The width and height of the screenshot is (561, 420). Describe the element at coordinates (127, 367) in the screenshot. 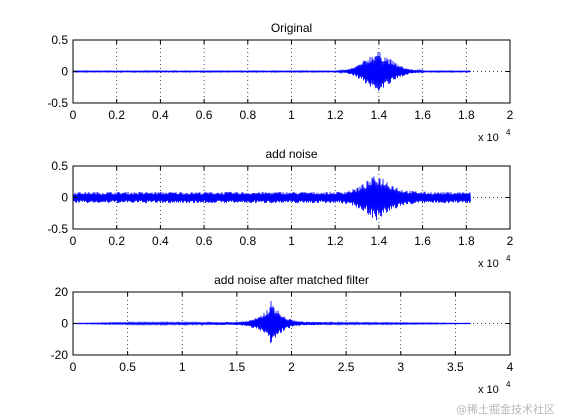

I see `x-tick-label: 0.5` at that location.